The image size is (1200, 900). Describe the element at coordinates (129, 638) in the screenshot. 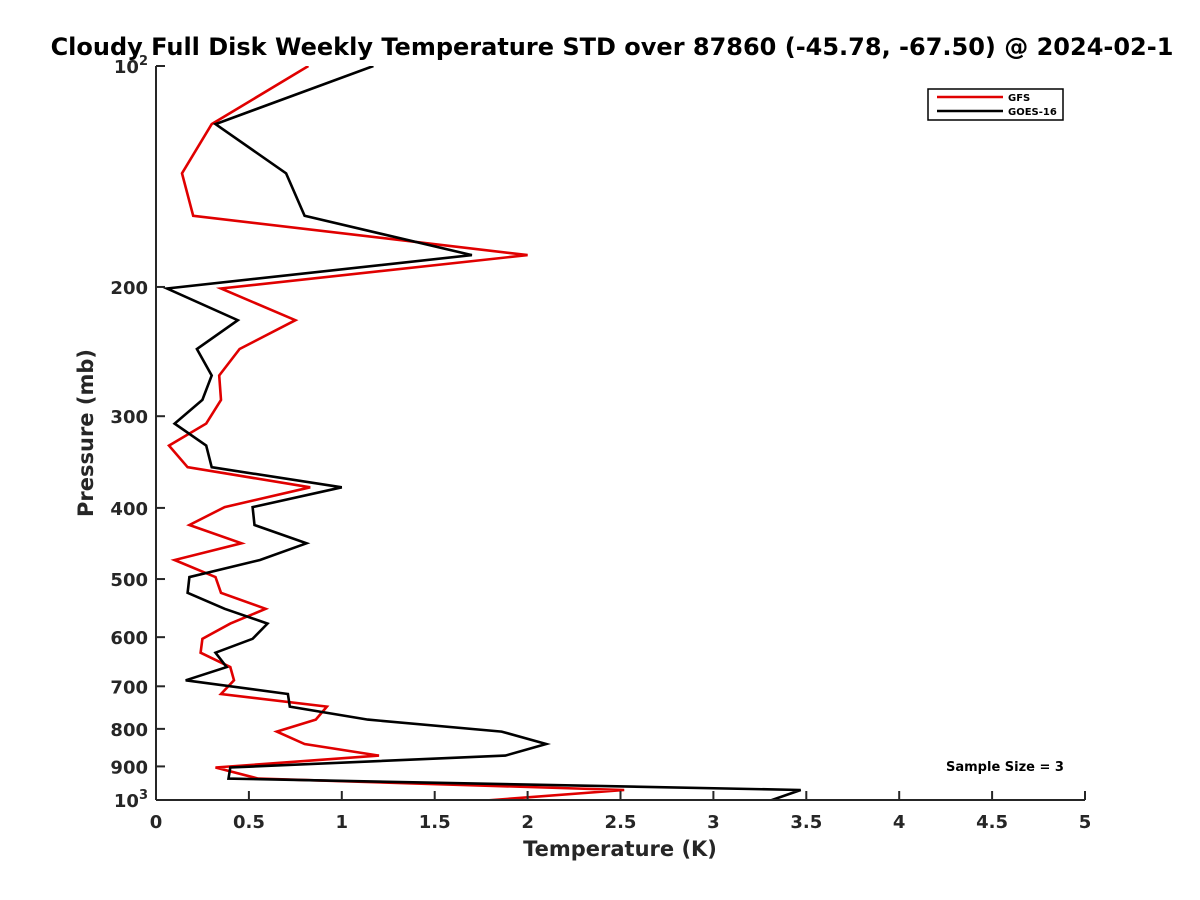

I see `y-tick-label: 600` at that location.